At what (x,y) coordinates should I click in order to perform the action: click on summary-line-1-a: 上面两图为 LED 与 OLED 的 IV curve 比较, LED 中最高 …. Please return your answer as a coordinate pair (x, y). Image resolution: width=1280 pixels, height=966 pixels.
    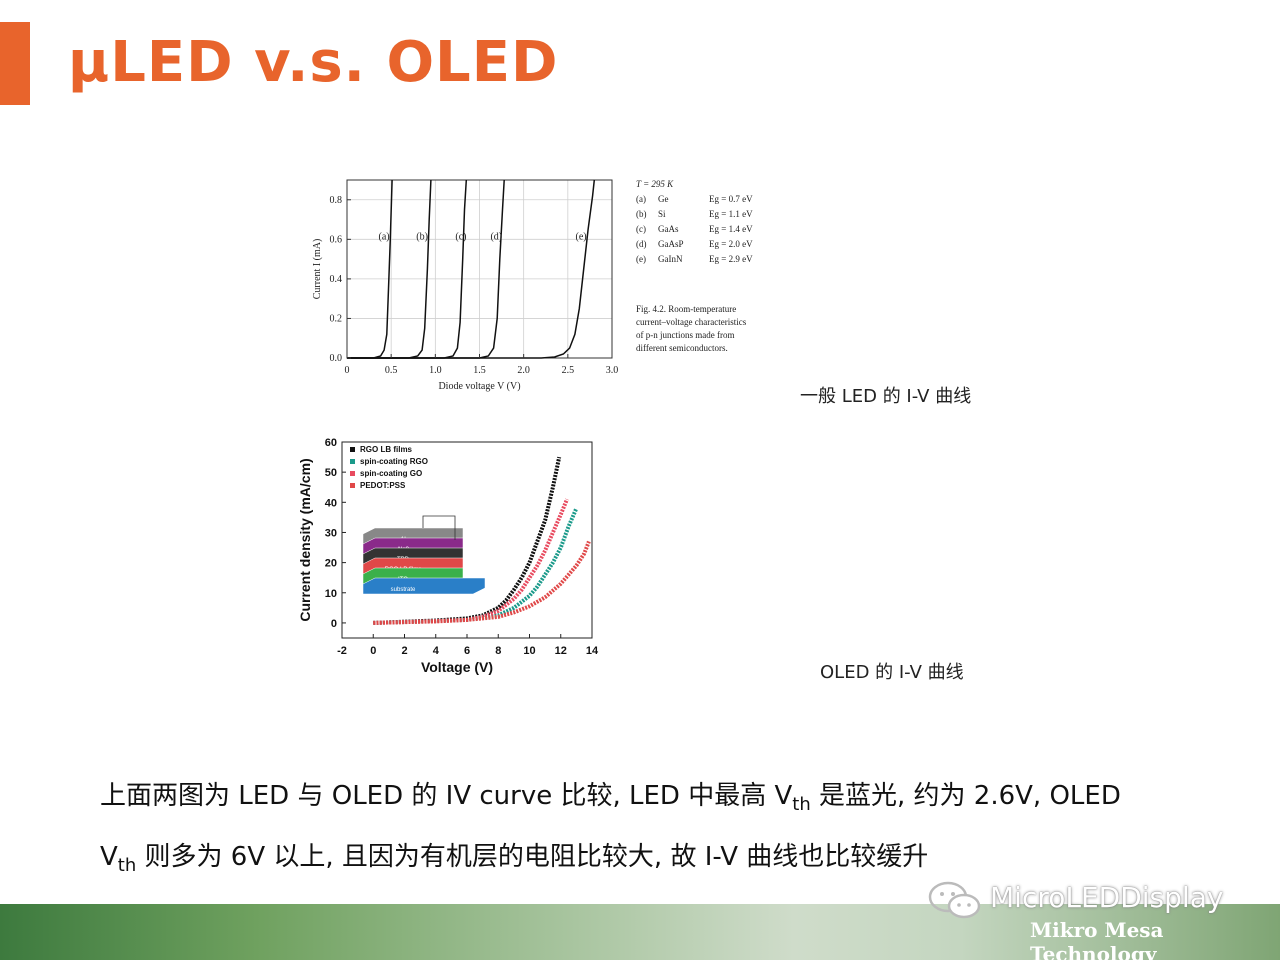
    Looking at the image, I should click on (446, 796).